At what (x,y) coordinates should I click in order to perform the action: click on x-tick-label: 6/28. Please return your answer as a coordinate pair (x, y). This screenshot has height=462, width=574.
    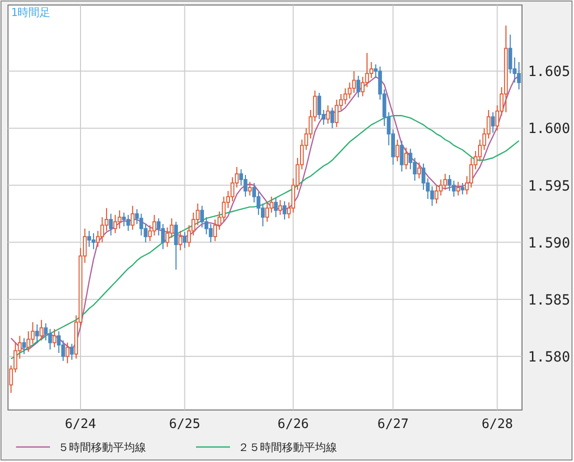
    Looking at the image, I should click on (497, 424).